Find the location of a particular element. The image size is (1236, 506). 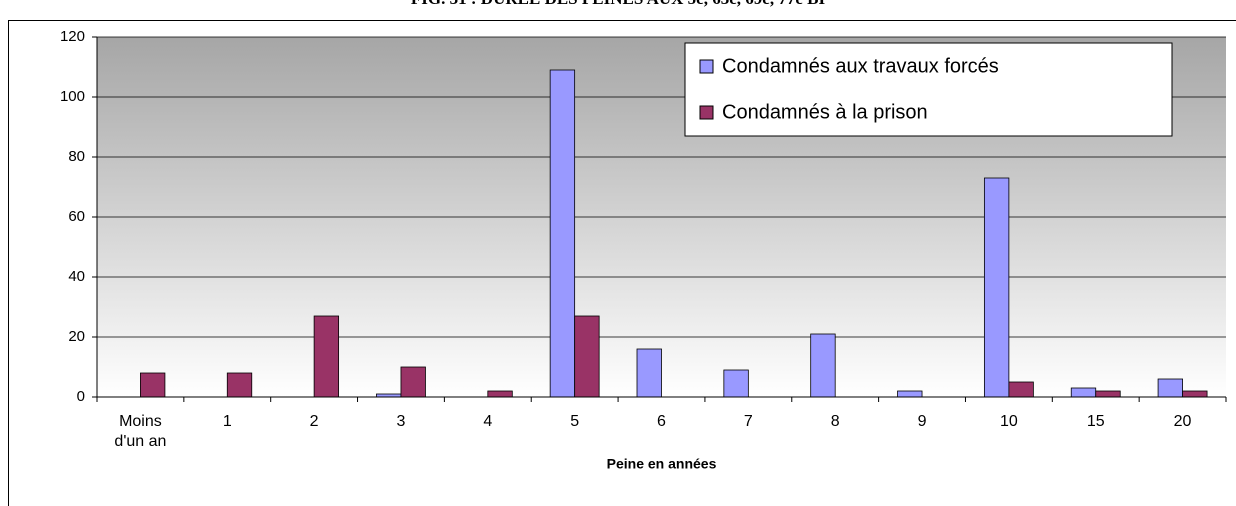

x-tick-label: 20 is located at coordinates (1182, 421).